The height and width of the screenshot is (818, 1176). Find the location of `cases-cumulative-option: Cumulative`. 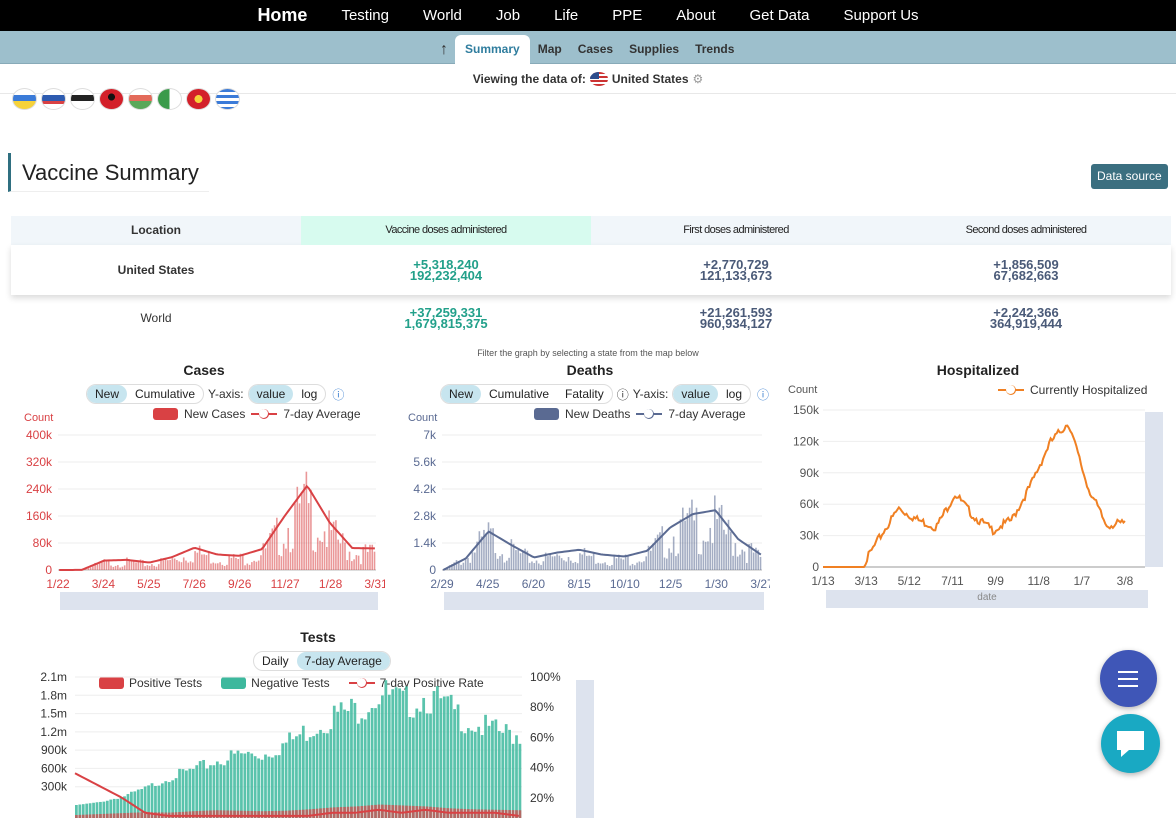

cases-cumulative-option: Cumulative is located at coordinates (165, 394).